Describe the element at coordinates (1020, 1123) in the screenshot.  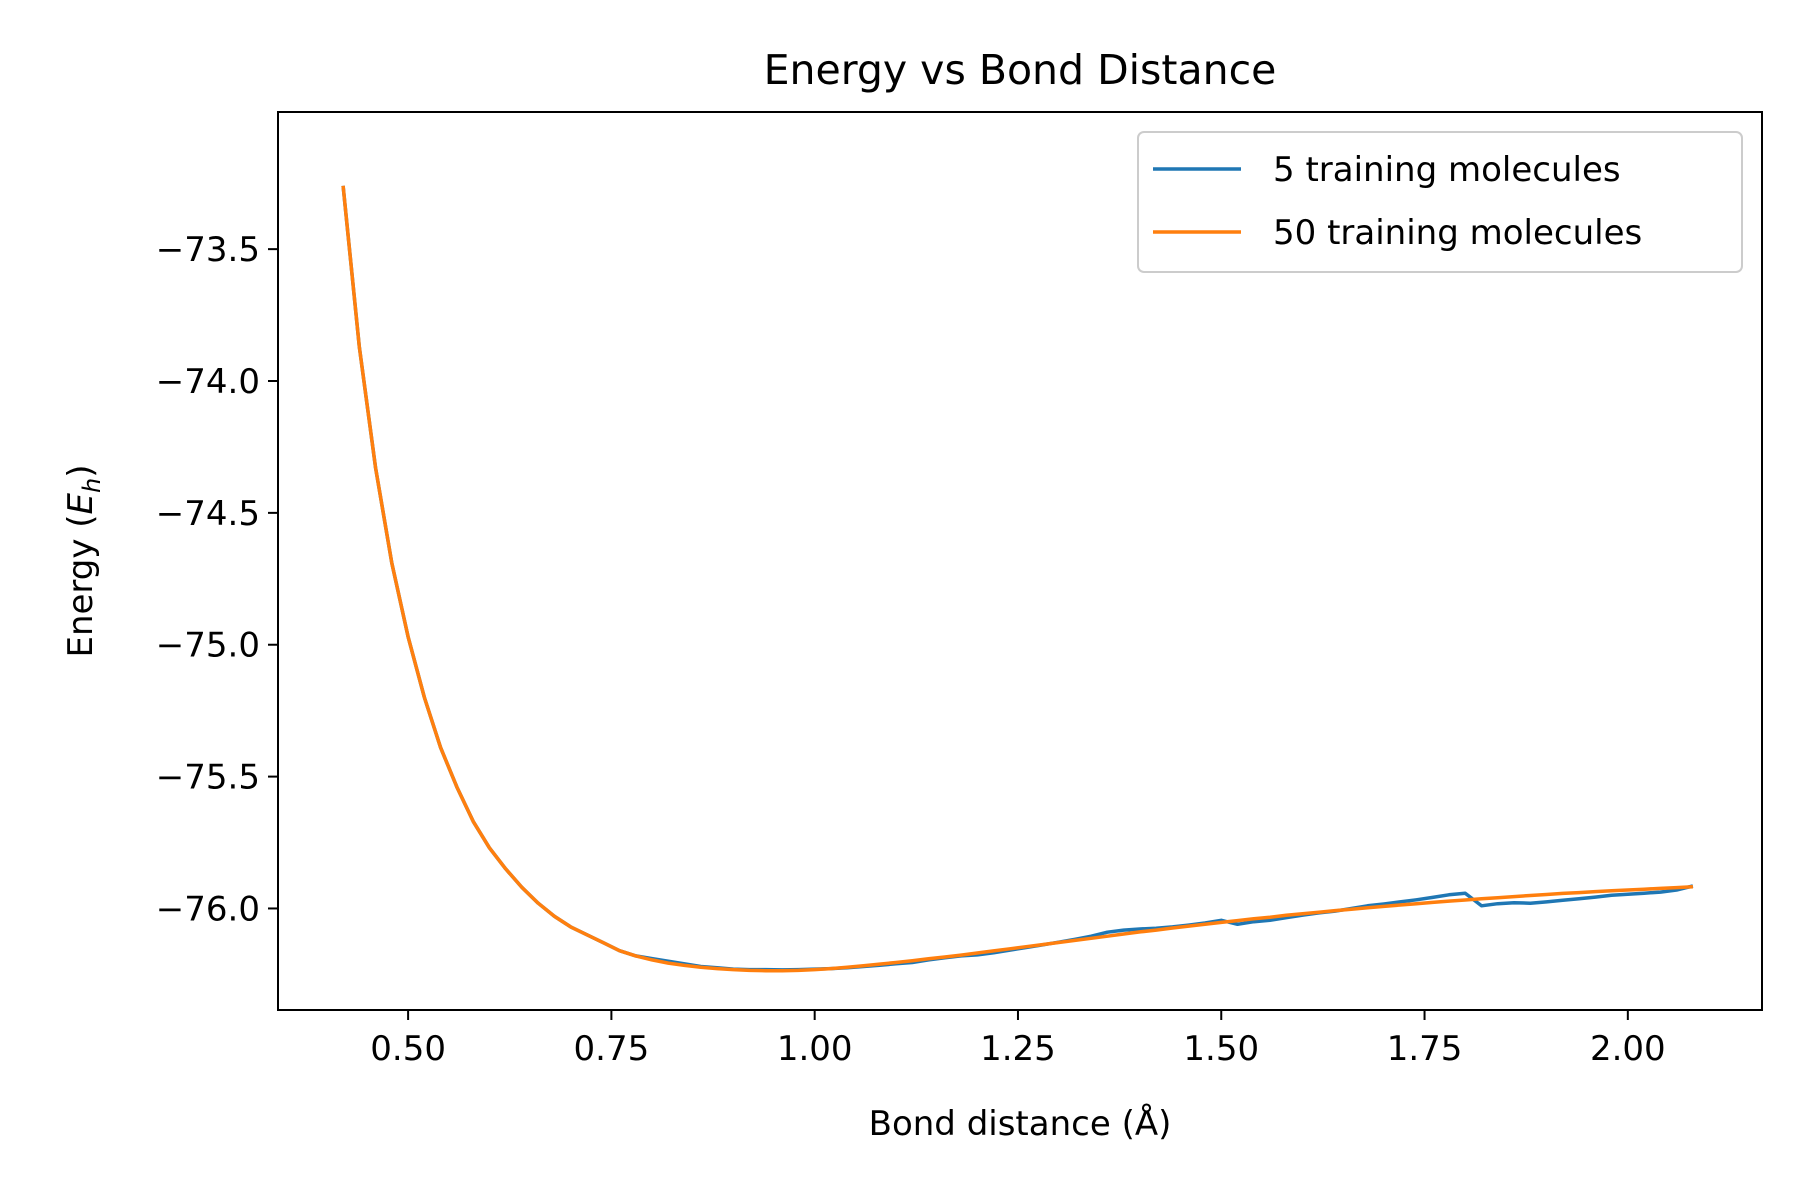
I see `x-axis-label: Bond distance (Å)` at that location.